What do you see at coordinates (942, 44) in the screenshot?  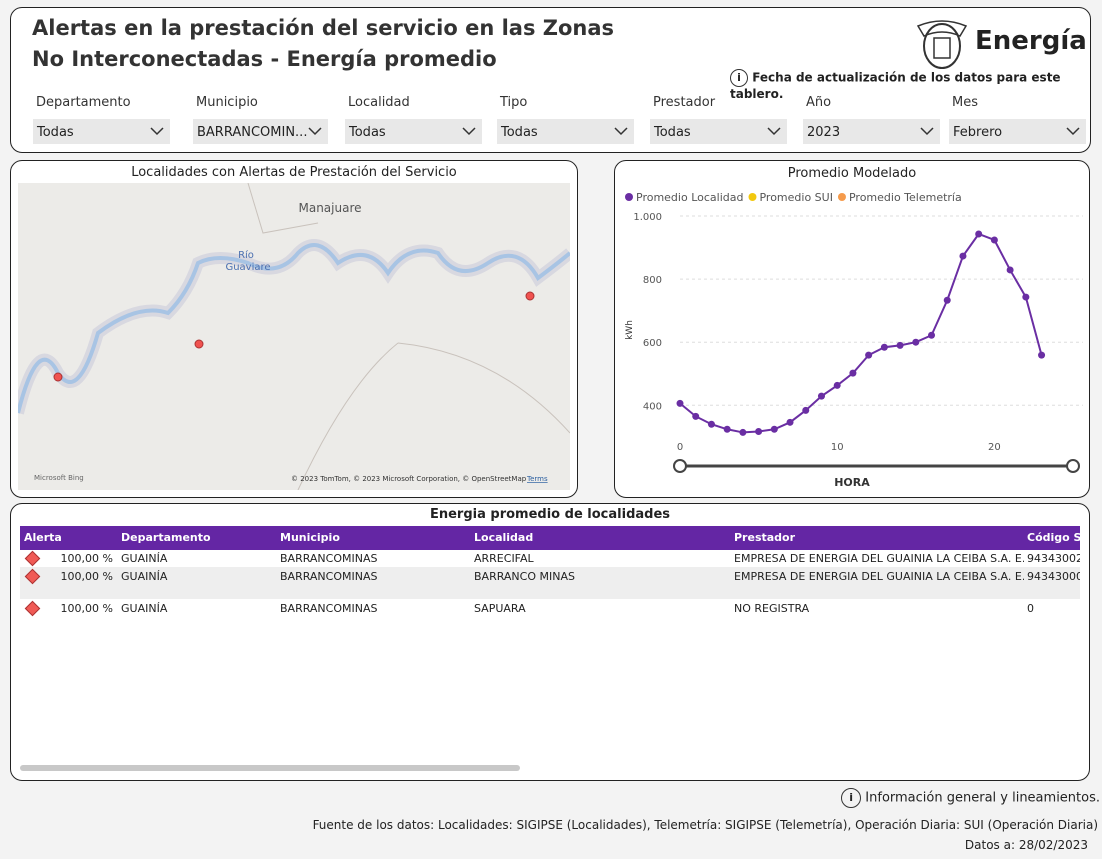 I see `logo-emblem` at bounding box center [942, 44].